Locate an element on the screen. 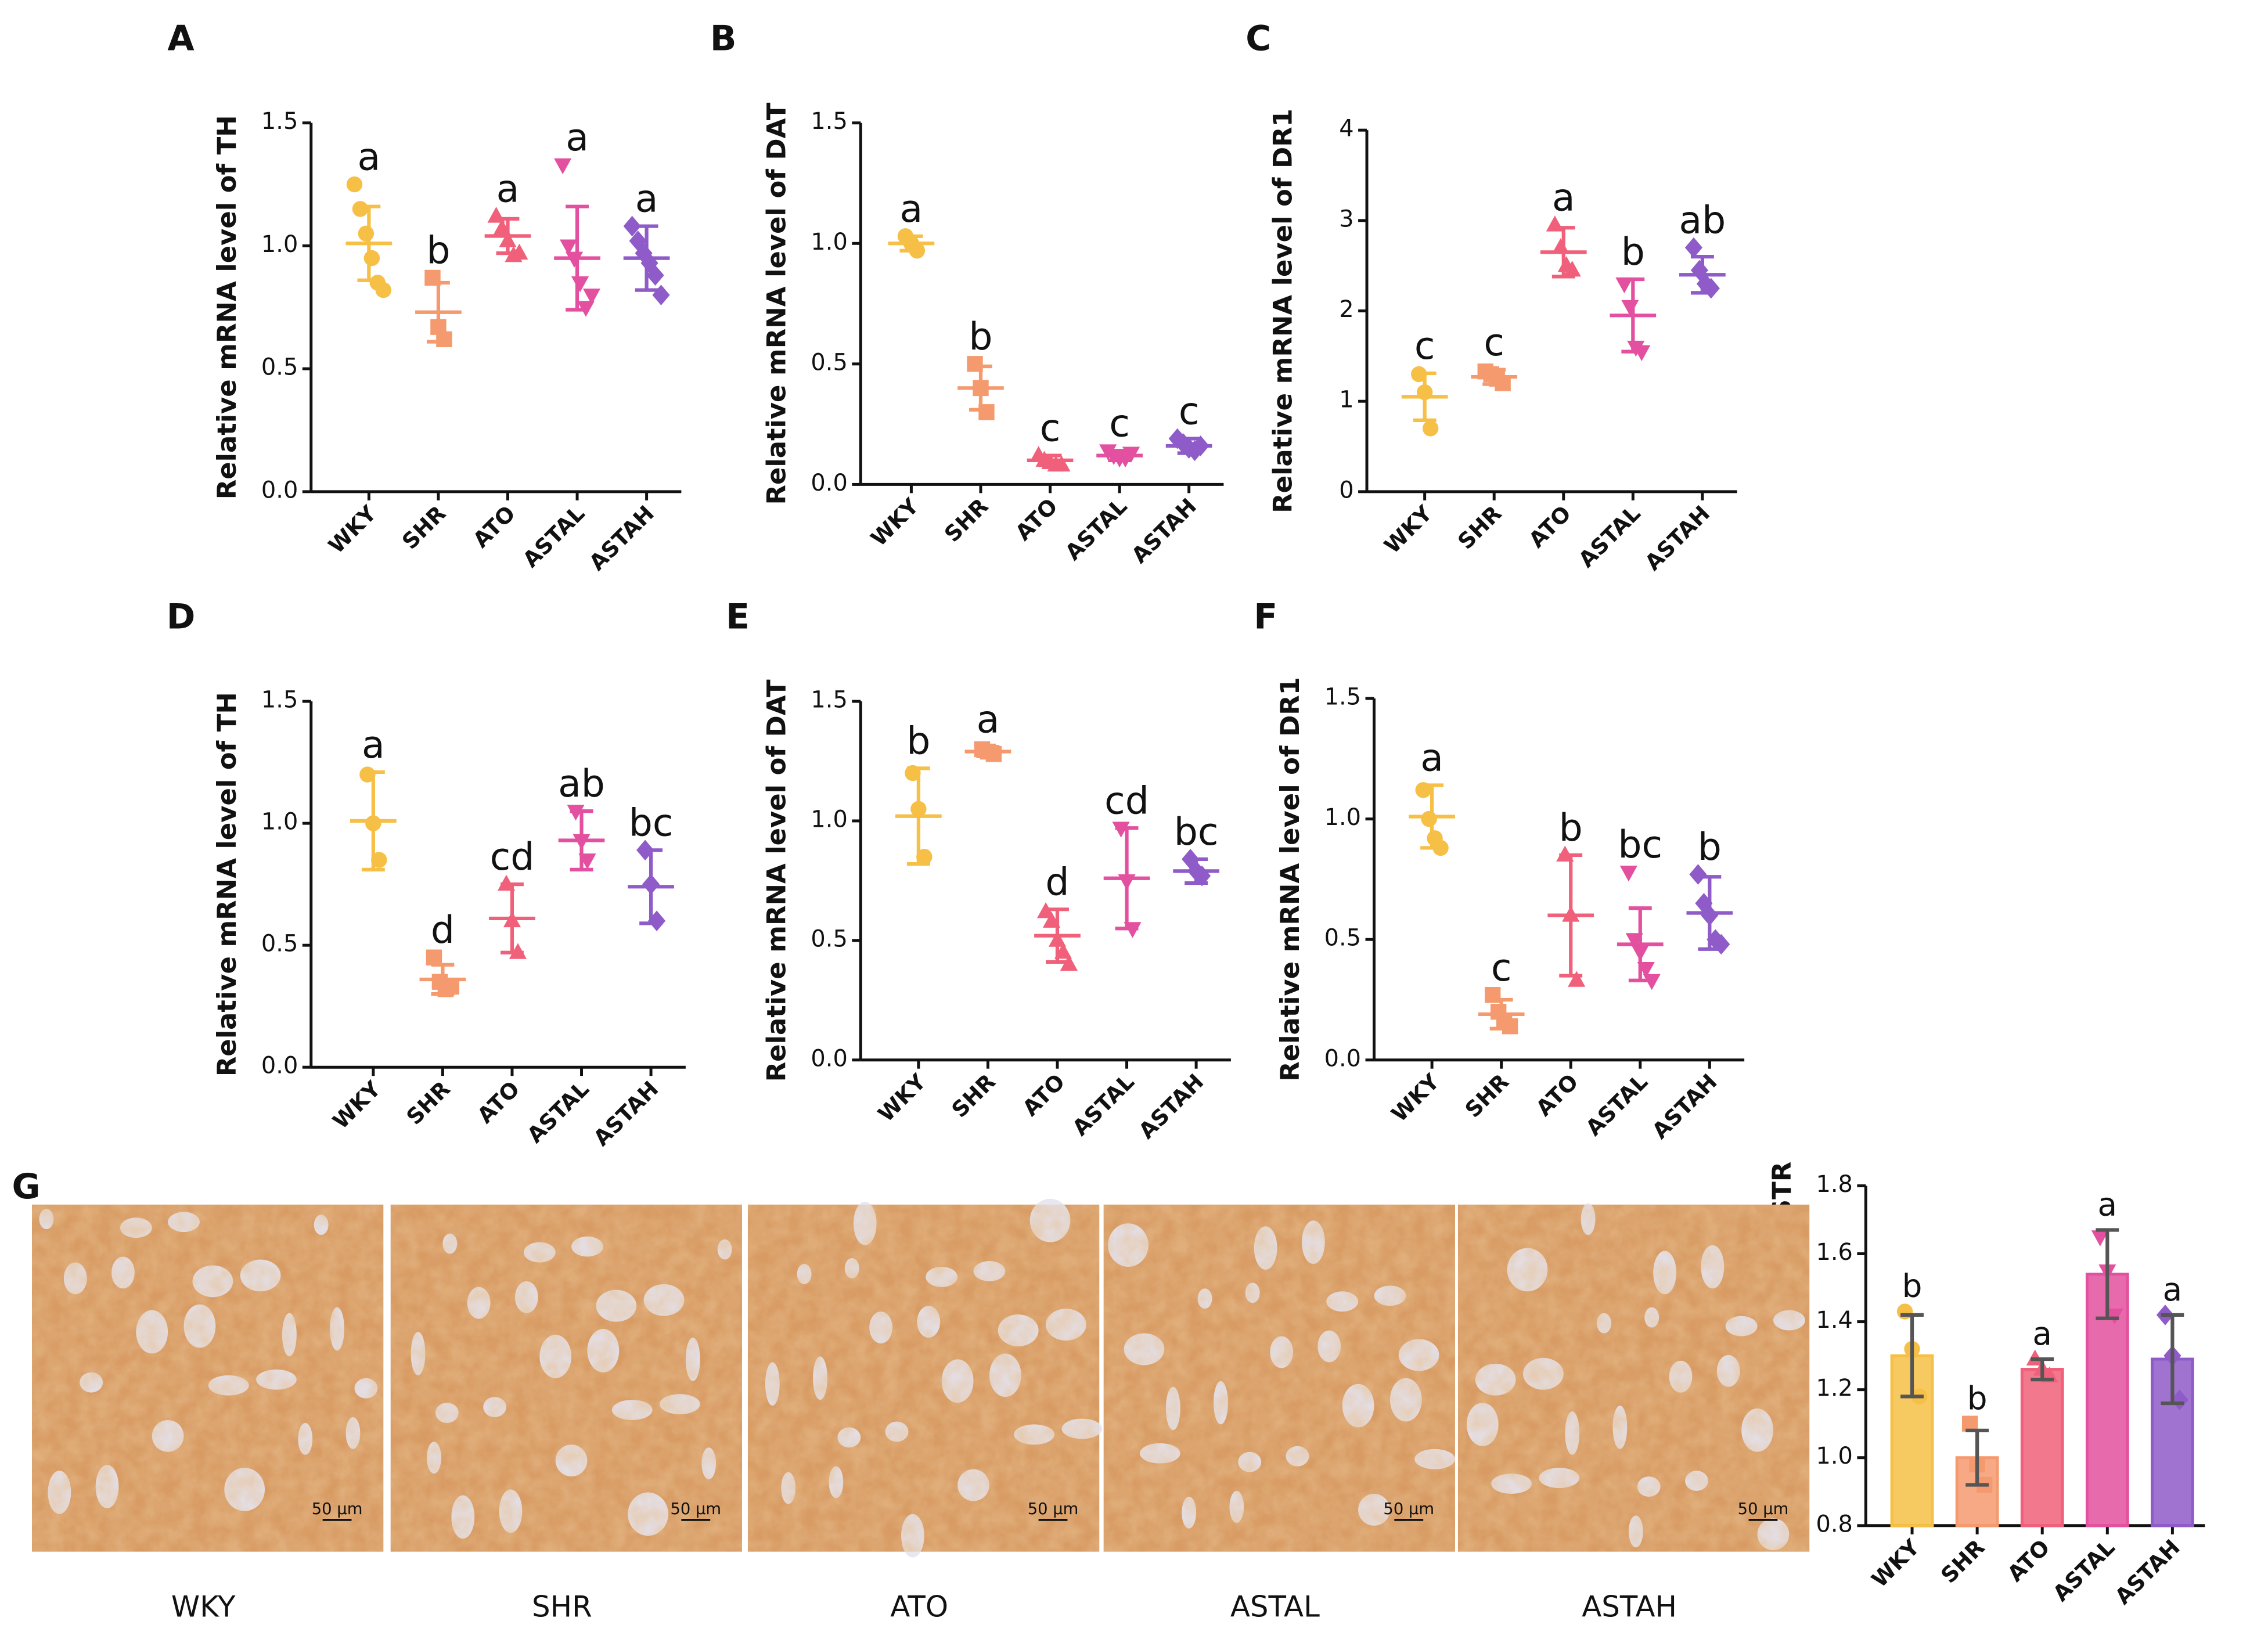 This screenshot has width=2268, height=1650. y-tick-label: 1.4 is located at coordinates (1835, 1320).